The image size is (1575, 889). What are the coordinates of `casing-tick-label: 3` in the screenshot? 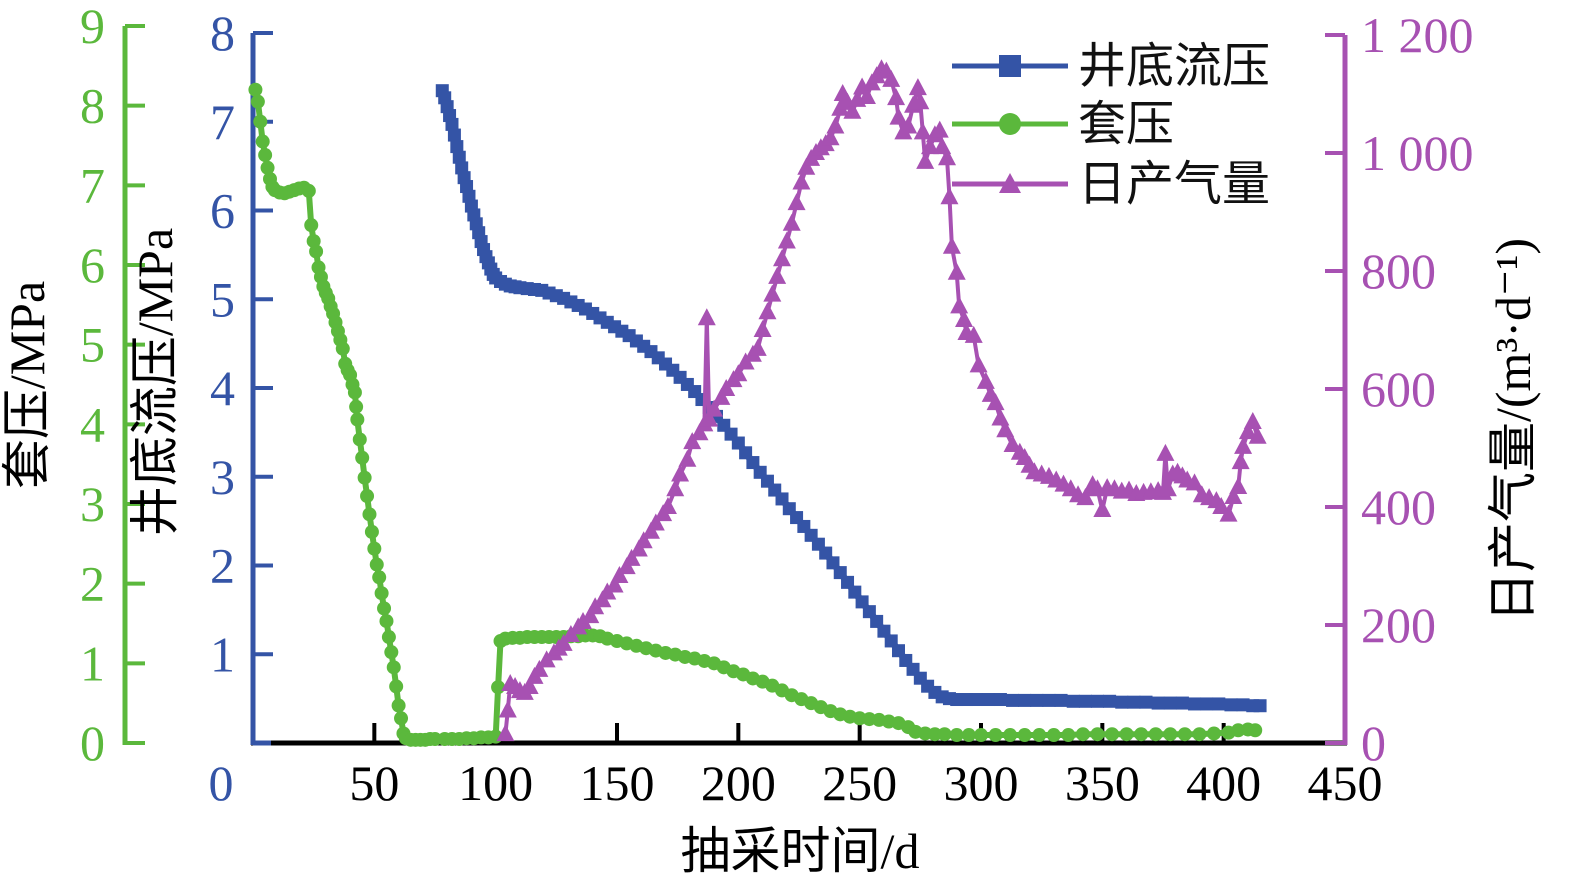 It's located at (92, 504).